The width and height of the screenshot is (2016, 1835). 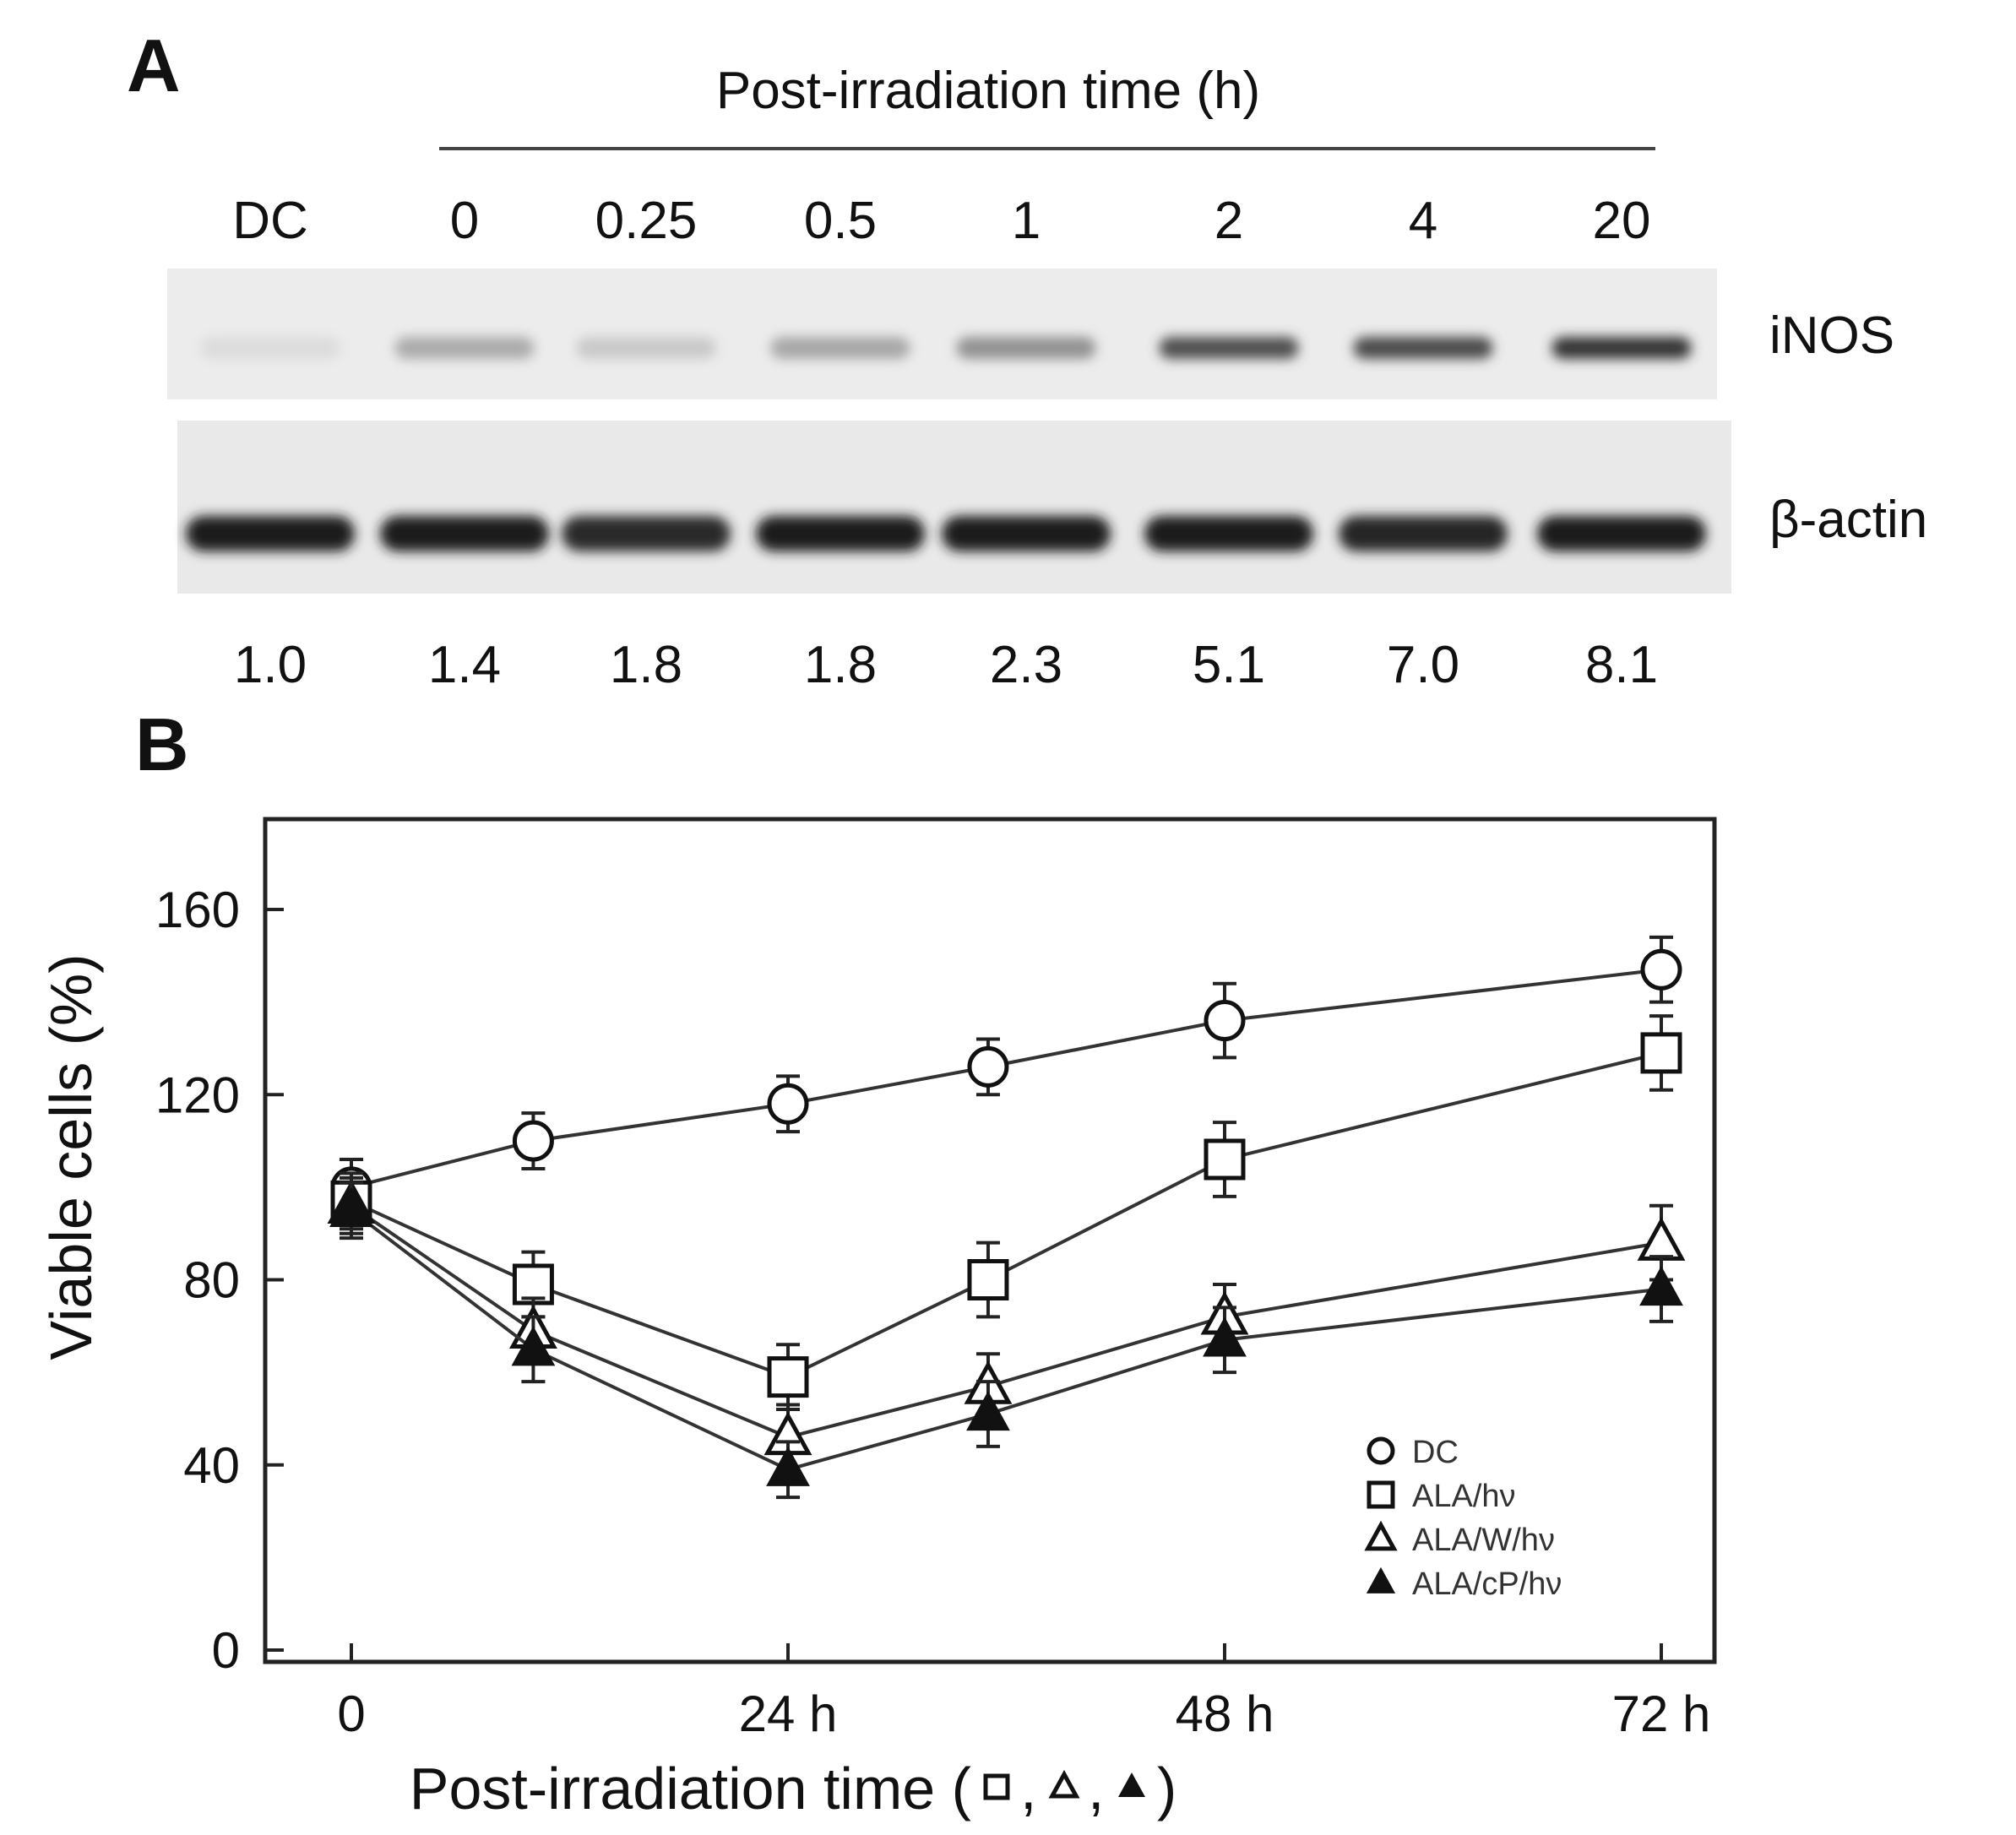 I want to click on x-tick-label: 0, so click(x=351, y=1714).